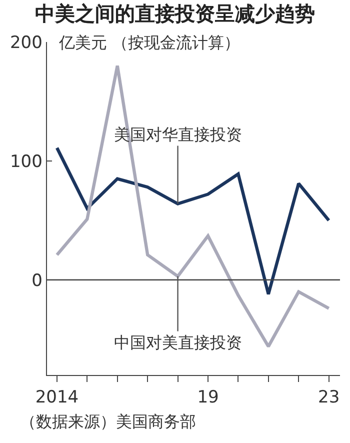 This screenshot has height=443, width=350. What do you see at coordinates (57, 398) in the screenshot?
I see `x-tick-label: 2014` at bounding box center [57, 398].